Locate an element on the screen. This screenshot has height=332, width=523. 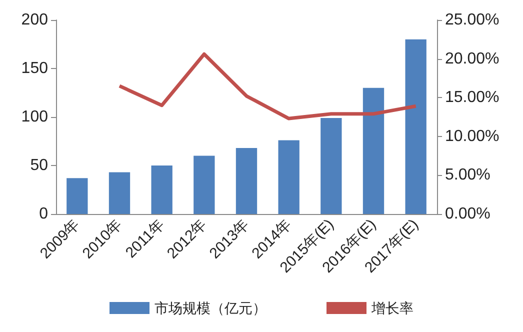
line-series is located at coordinates (268, 86).